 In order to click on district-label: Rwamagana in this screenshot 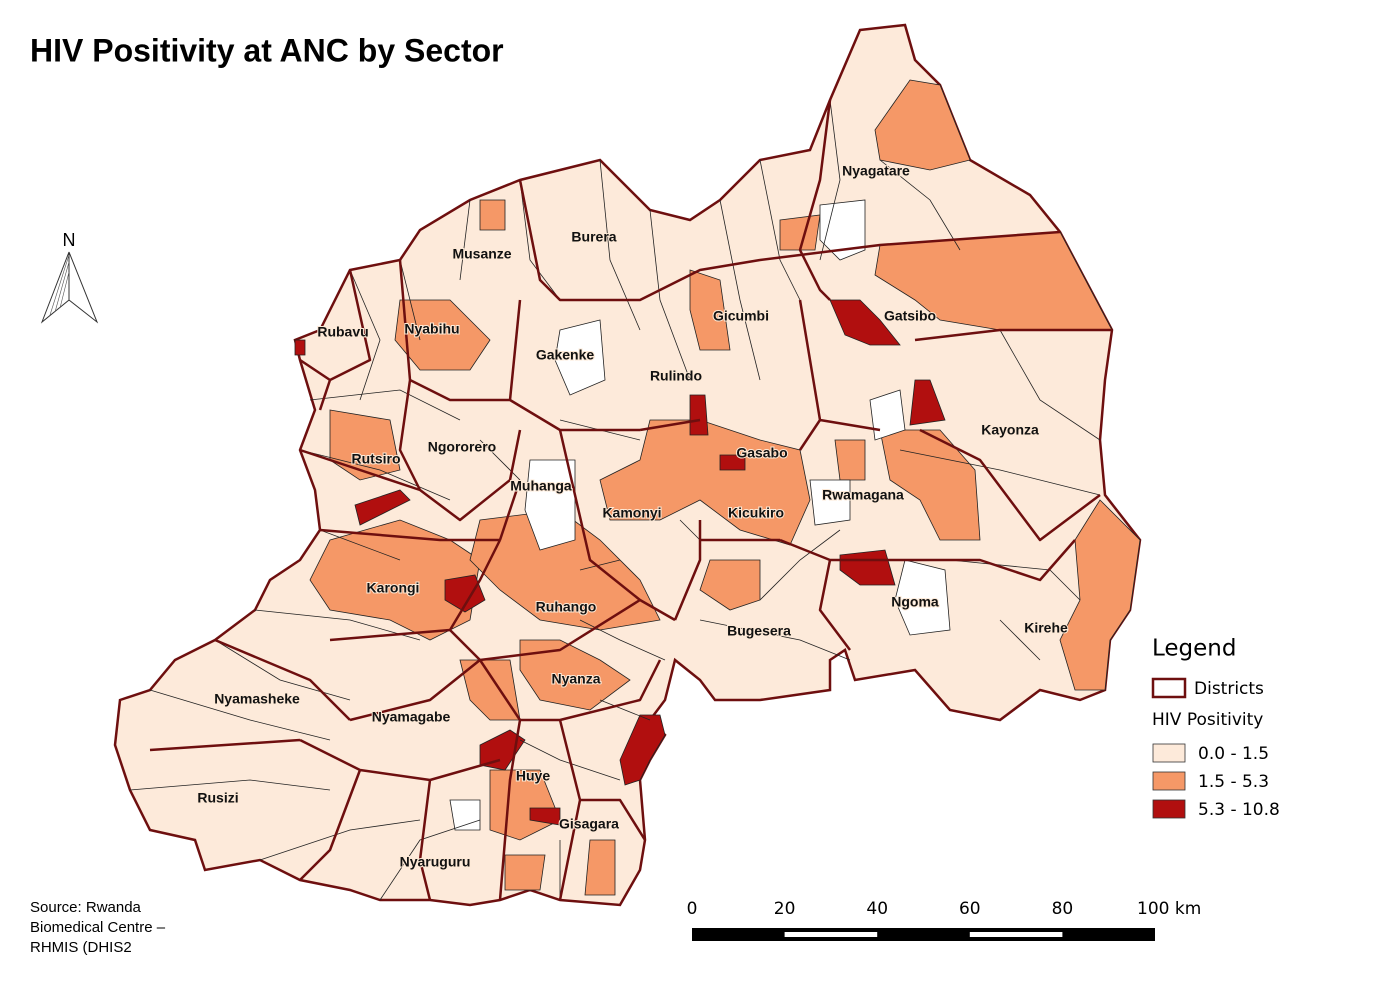, I will do `click(863, 495)`.